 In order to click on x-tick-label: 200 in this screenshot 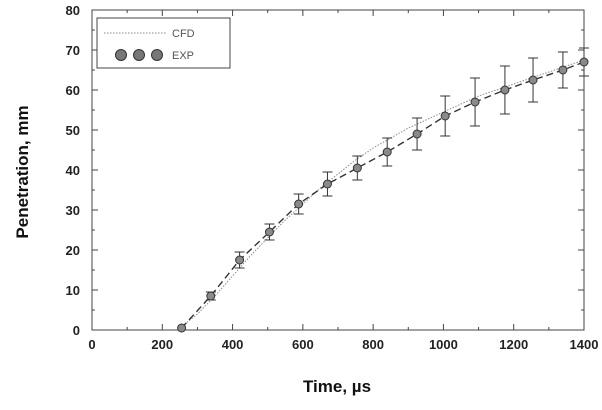, I will do `click(162, 344)`.